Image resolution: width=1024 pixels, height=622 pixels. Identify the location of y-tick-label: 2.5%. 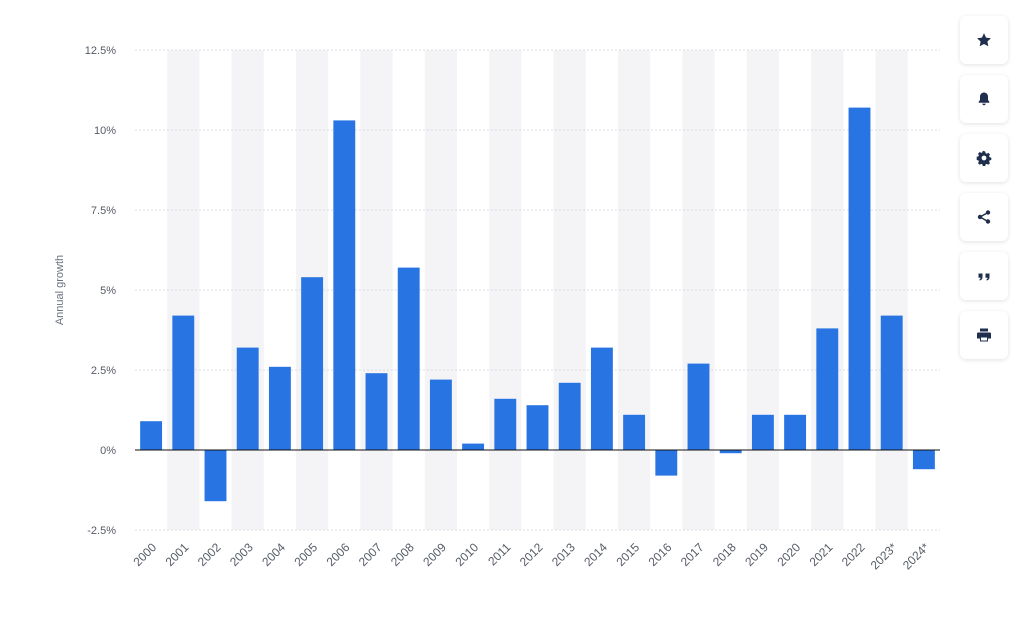
(103, 371).